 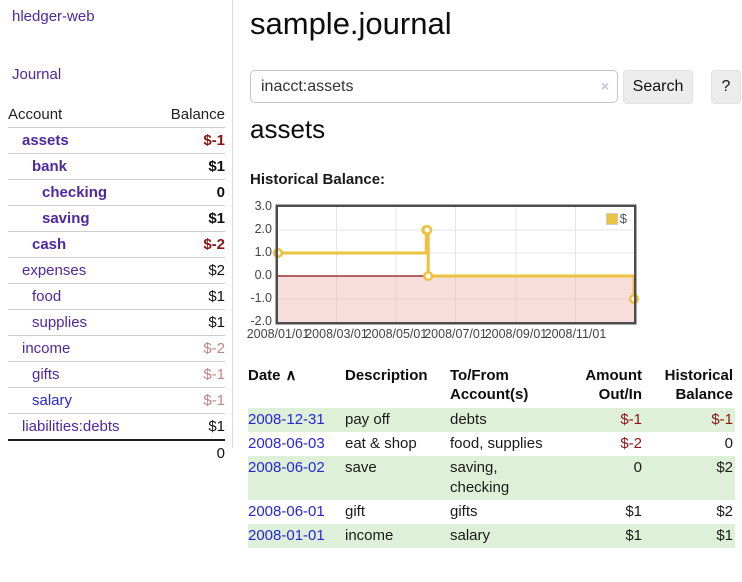 I want to click on search-box: ×, so click(x=434, y=86).